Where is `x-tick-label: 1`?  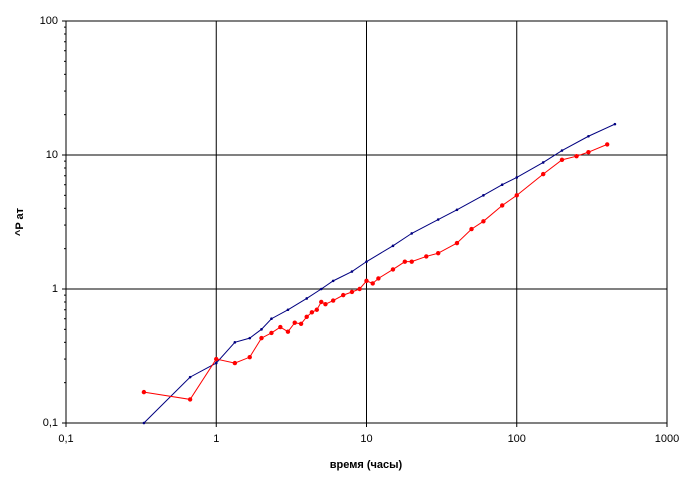 x-tick-label: 1 is located at coordinates (216, 439).